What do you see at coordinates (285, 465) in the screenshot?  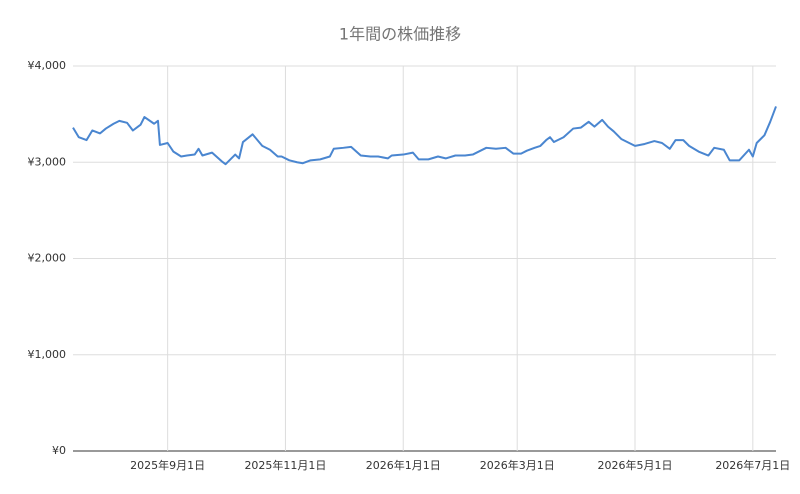 I see `x-tick-label: 2025年11月1日` at bounding box center [285, 465].